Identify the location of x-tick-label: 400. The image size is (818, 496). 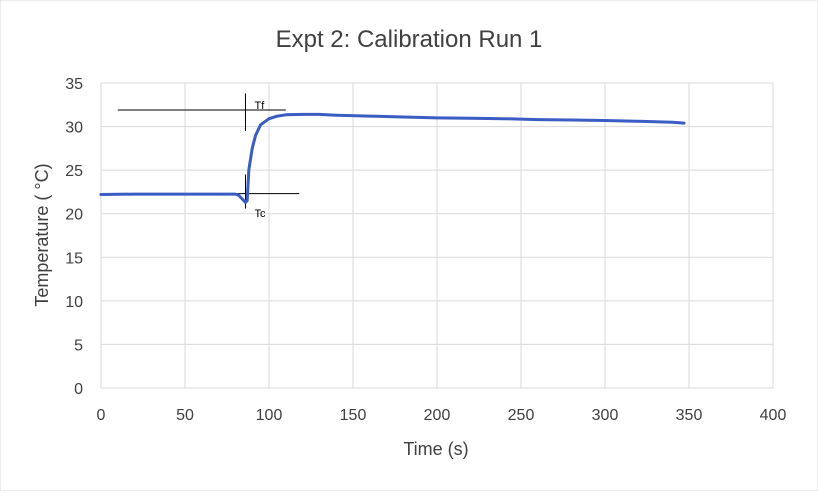
(773, 415).